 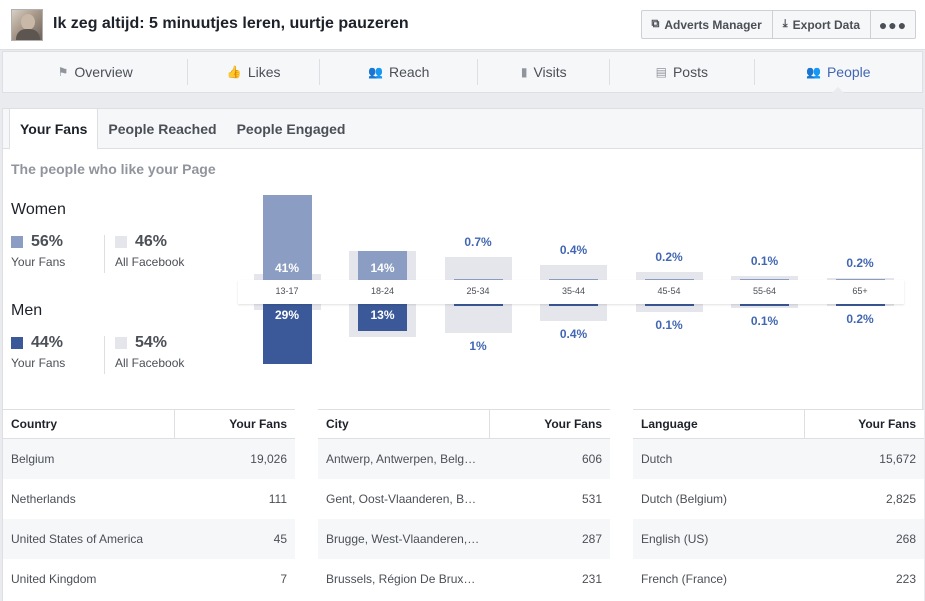 I want to click on more-options-button: ●●●, so click(x=893, y=24).